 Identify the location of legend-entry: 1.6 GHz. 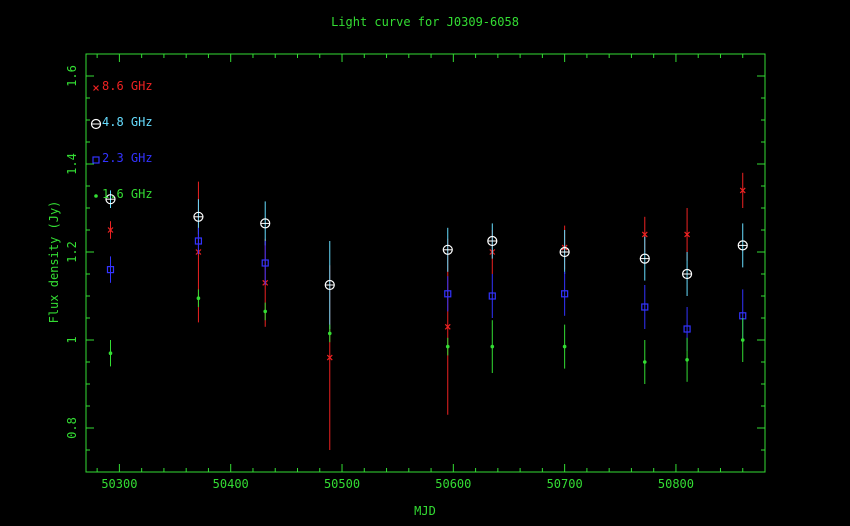
(123, 194).